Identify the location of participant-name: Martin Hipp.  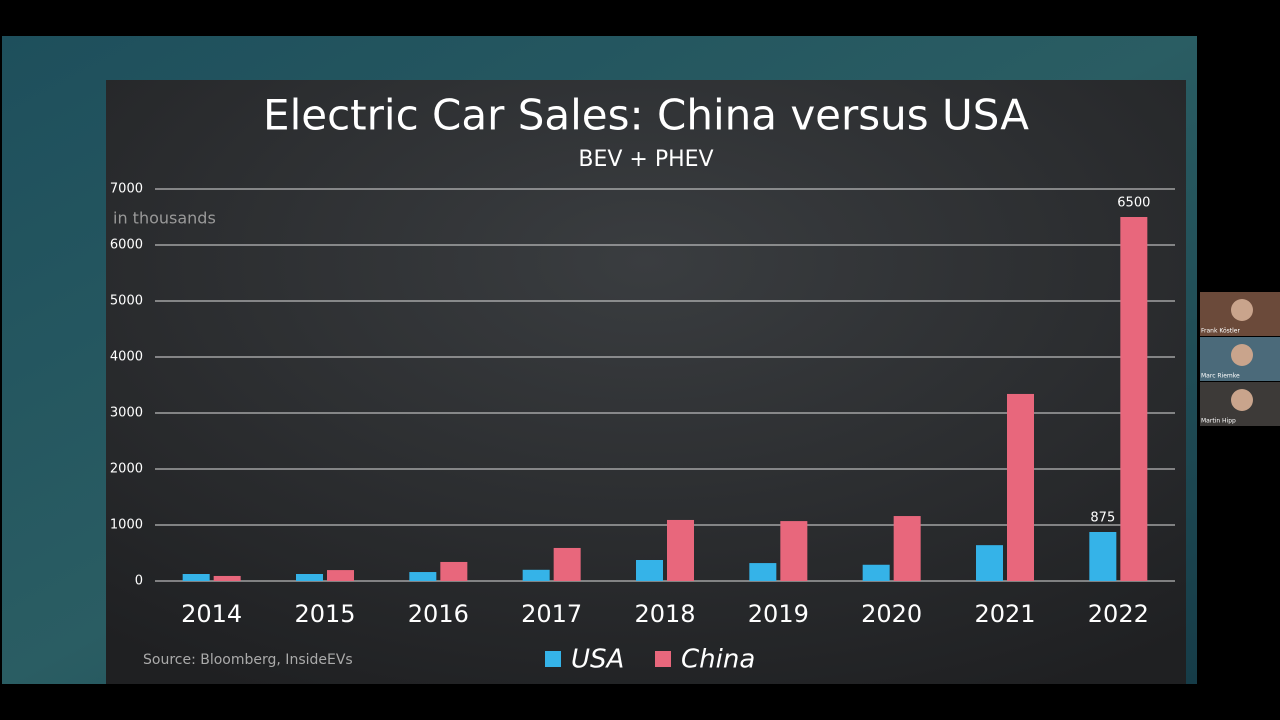
(1218, 421).